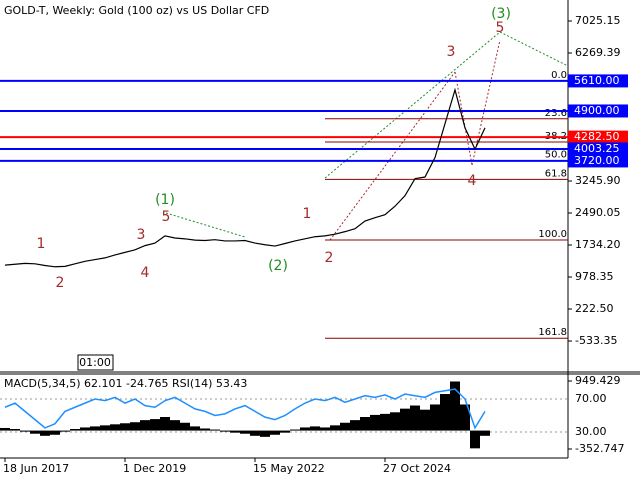 The width and height of the screenshot is (640, 480). Describe the element at coordinates (556, 173) in the screenshot. I see `fib-label: 61.8` at that location.